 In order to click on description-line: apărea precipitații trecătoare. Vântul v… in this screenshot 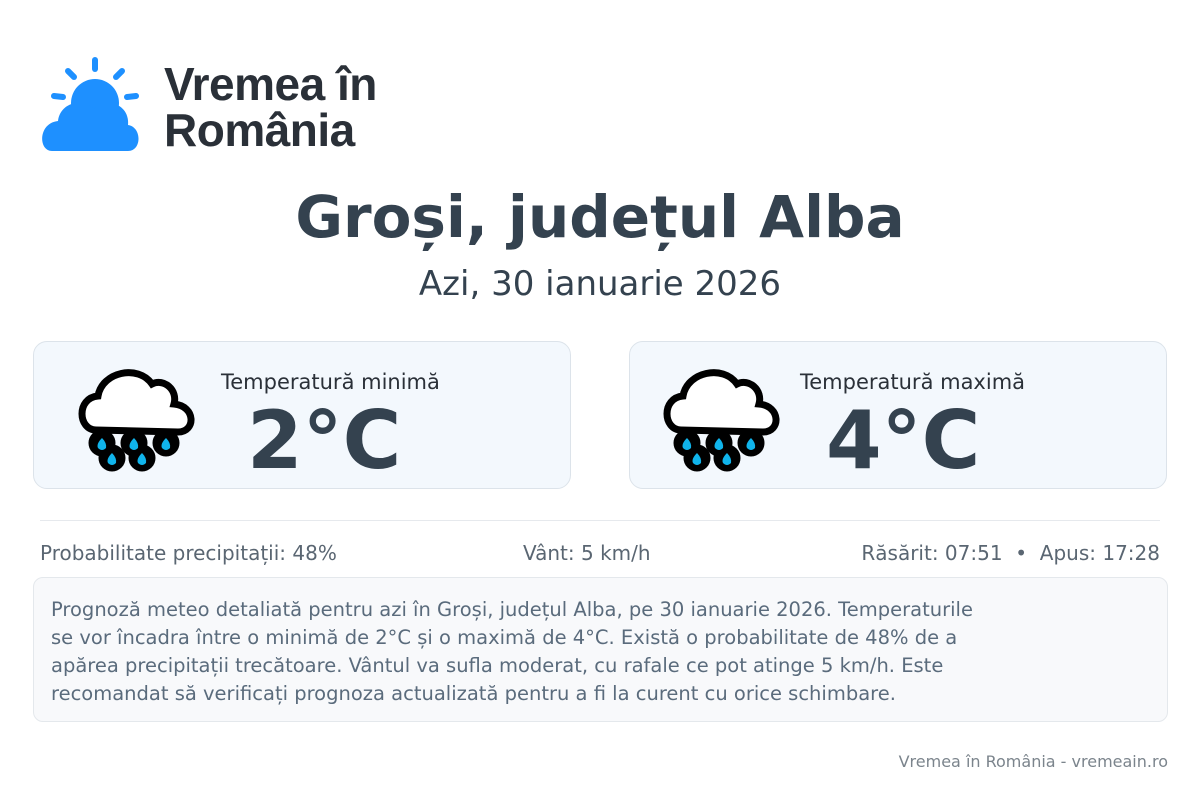, I will do `click(497, 665)`.